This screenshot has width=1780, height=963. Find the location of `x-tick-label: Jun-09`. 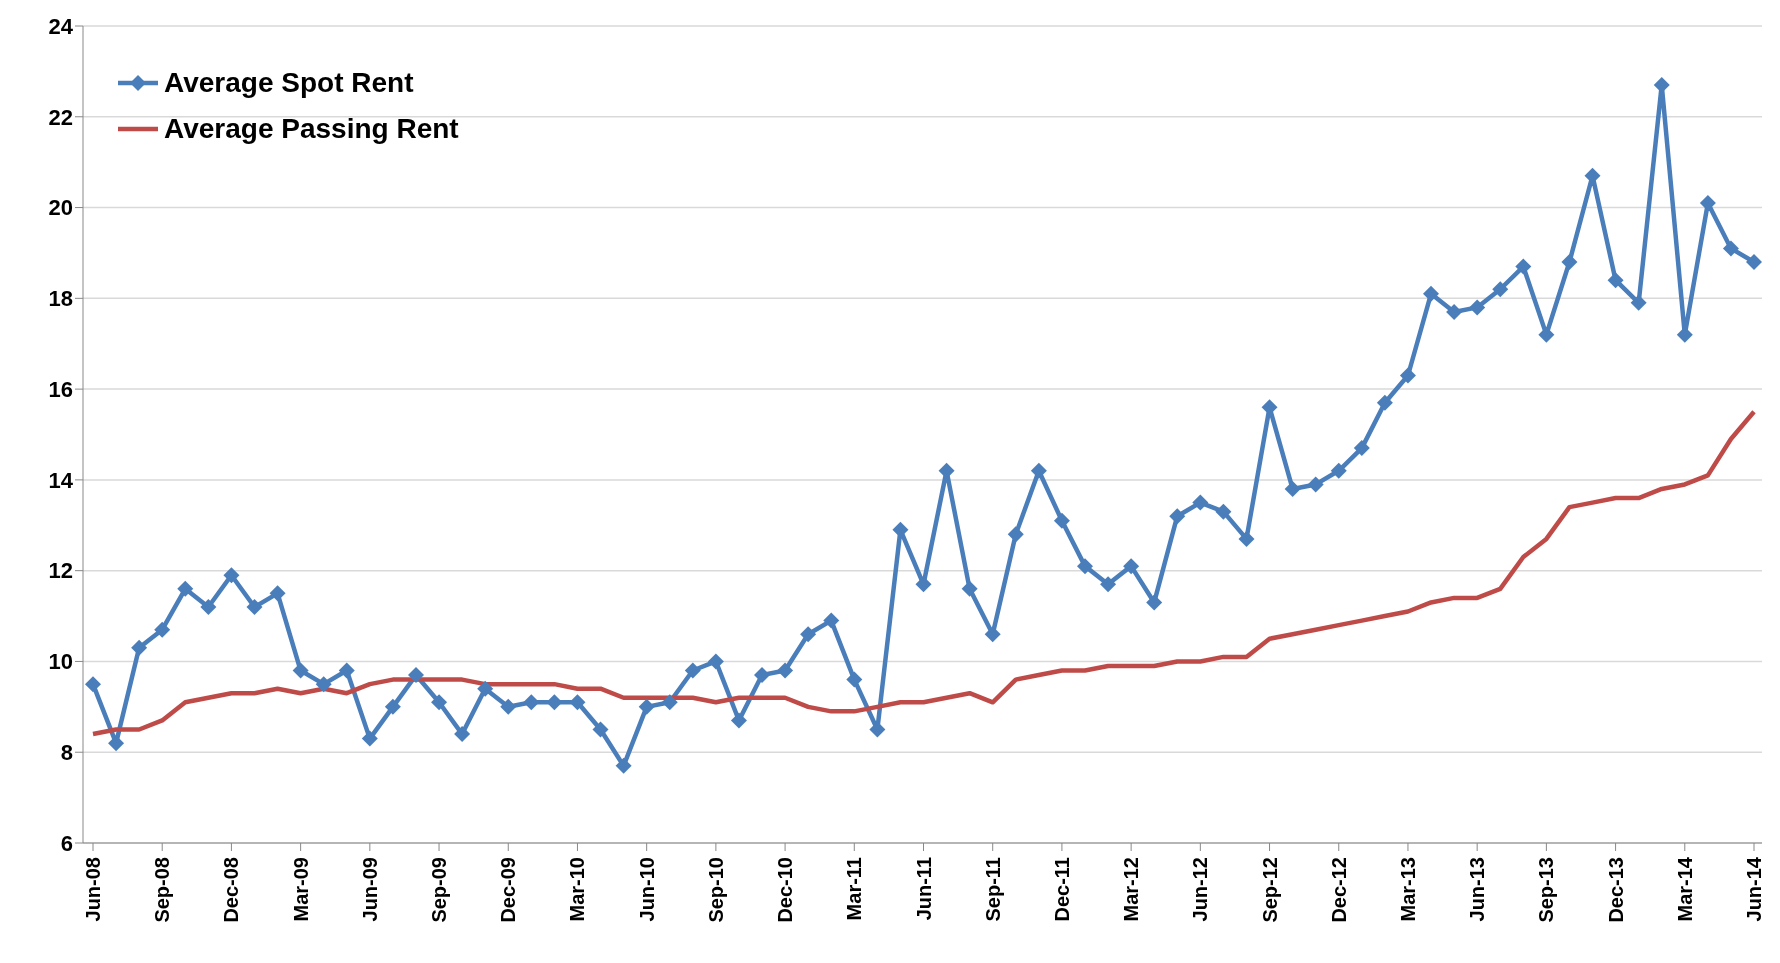

x-tick-label: Jun-09 is located at coordinates (369, 889).